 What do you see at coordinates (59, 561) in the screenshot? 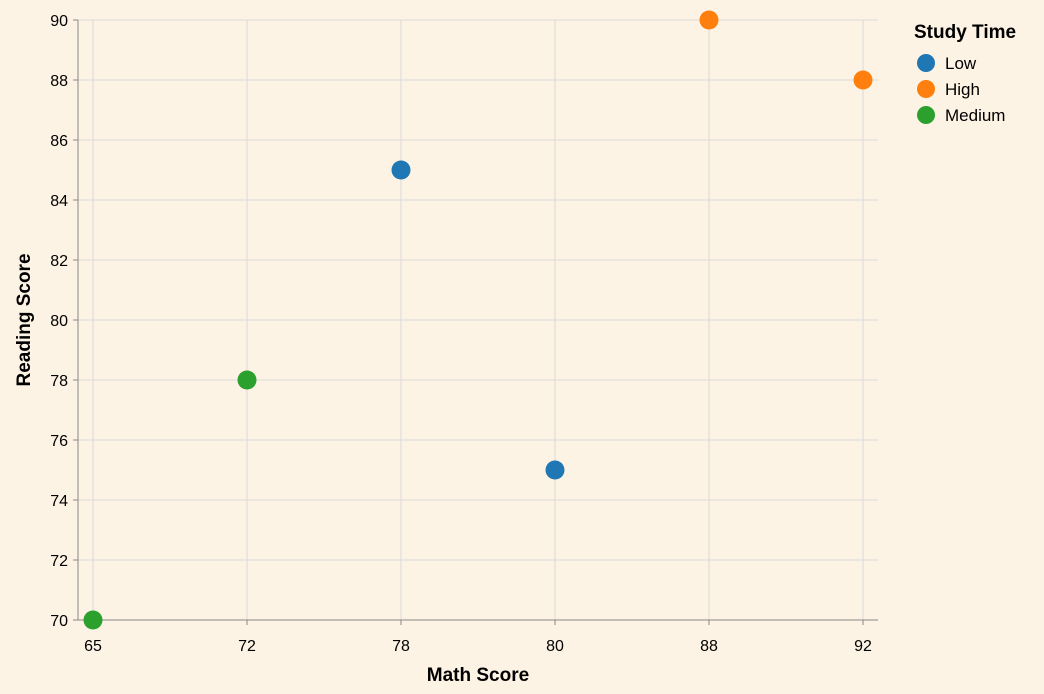
I see `y-tick-label: 72` at bounding box center [59, 561].